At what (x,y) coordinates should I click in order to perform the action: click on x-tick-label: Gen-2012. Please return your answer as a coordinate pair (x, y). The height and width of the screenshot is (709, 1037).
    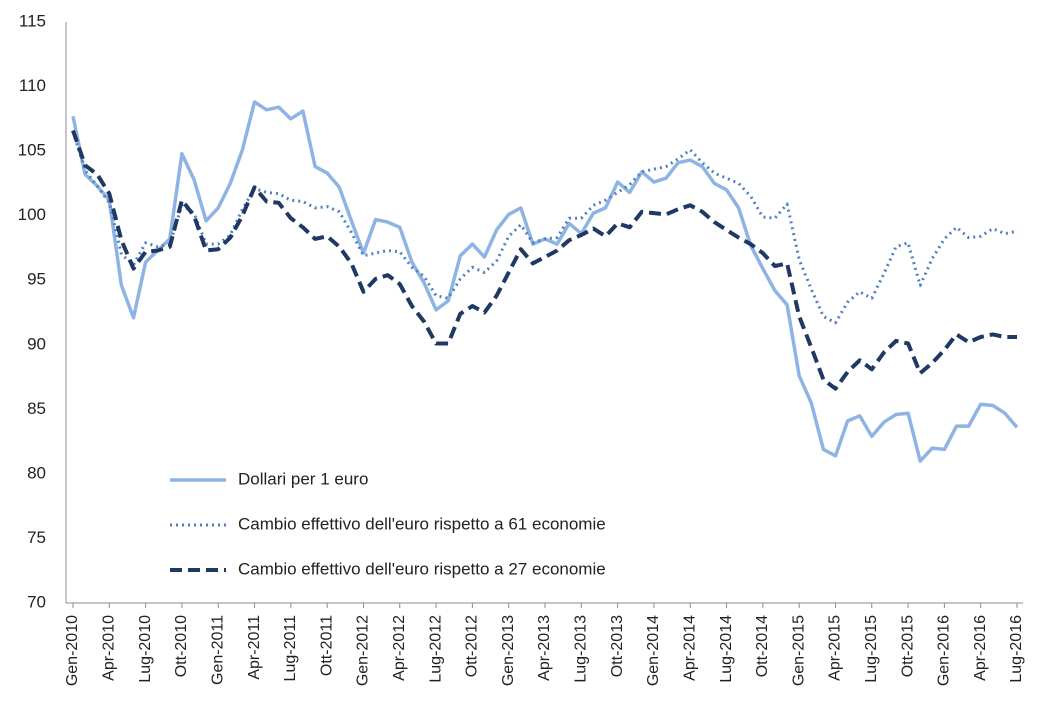
    Looking at the image, I should click on (363, 650).